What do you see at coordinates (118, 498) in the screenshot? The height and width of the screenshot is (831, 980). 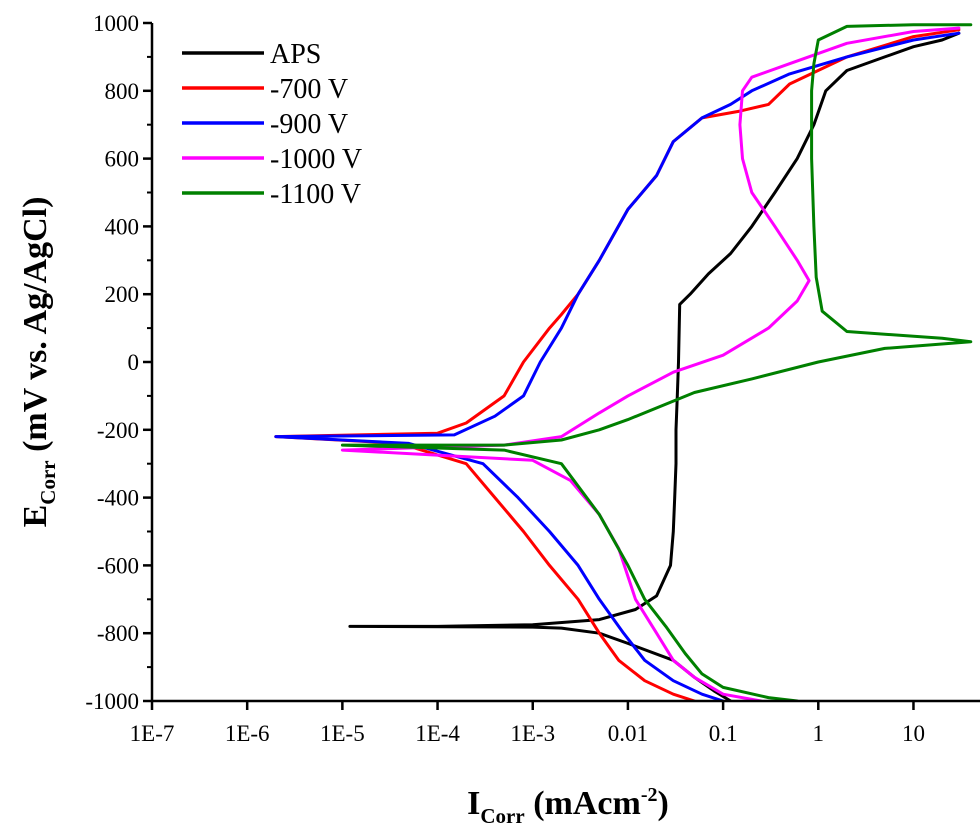 I see `y-tick-label: -400` at bounding box center [118, 498].